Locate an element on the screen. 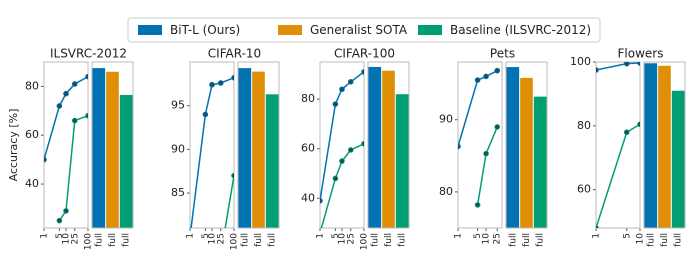 Image resolution: width=698 pixels, height=273 pixels. panel-title: CIFAR-100 is located at coordinates (364, 54).